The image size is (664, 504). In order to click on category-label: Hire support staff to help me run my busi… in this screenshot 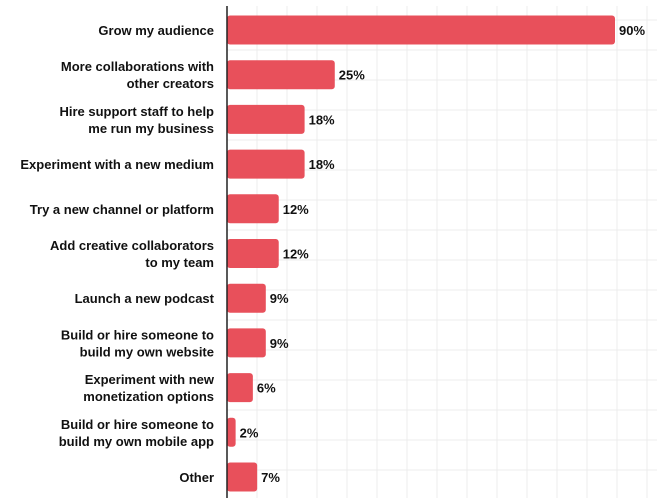, I will do `click(136, 120)`.